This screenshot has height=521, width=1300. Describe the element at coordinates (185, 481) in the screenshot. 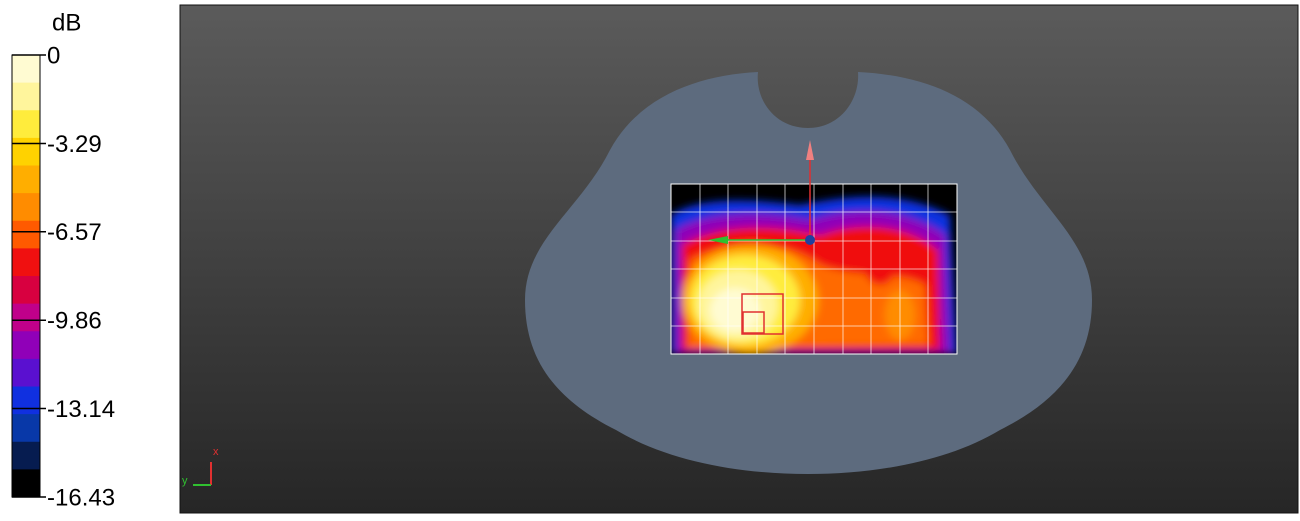

I see `triad-y-label: y` at that location.